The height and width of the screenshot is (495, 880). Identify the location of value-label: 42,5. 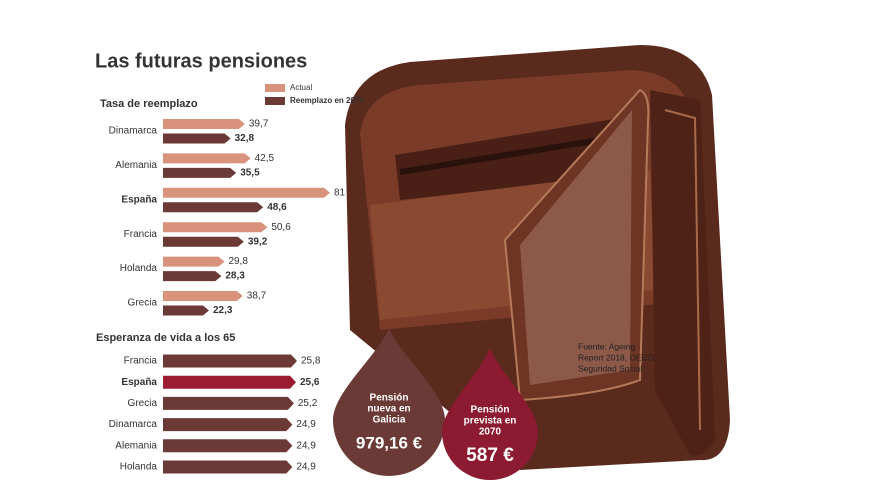
(265, 158).